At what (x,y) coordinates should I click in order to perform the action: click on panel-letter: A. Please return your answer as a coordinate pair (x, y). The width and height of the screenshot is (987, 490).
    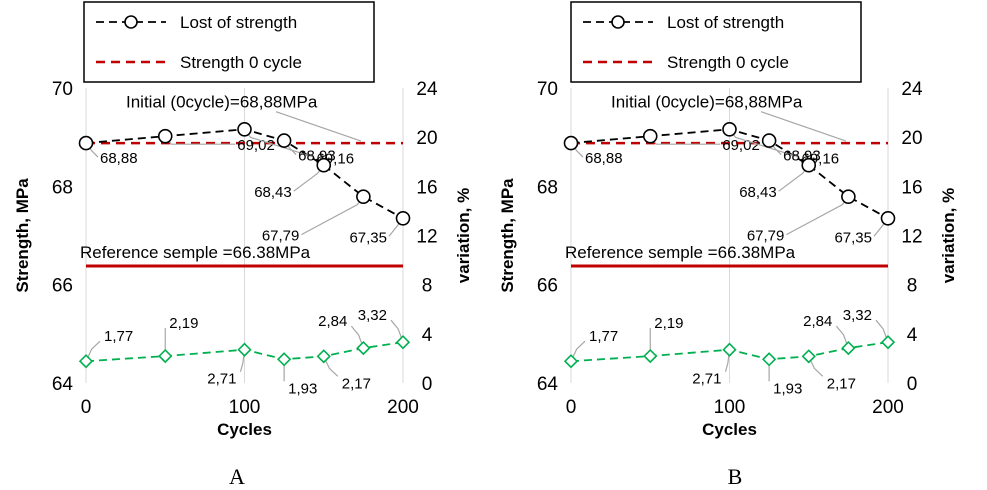
    Looking at the image, I should click on (237, 476).